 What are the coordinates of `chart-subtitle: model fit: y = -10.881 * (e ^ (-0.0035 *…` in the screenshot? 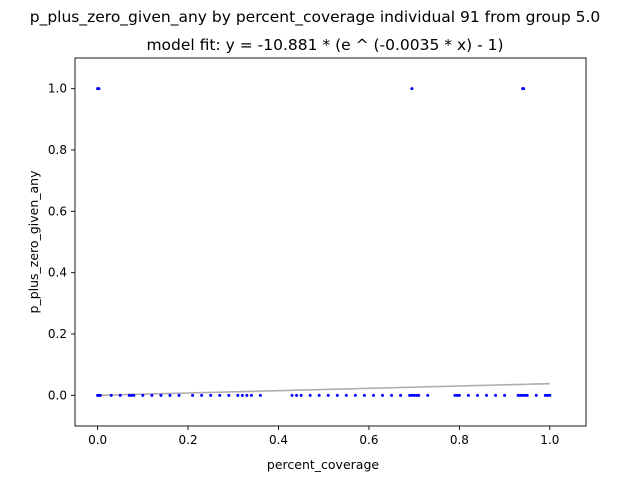 It's located at (324, 45).